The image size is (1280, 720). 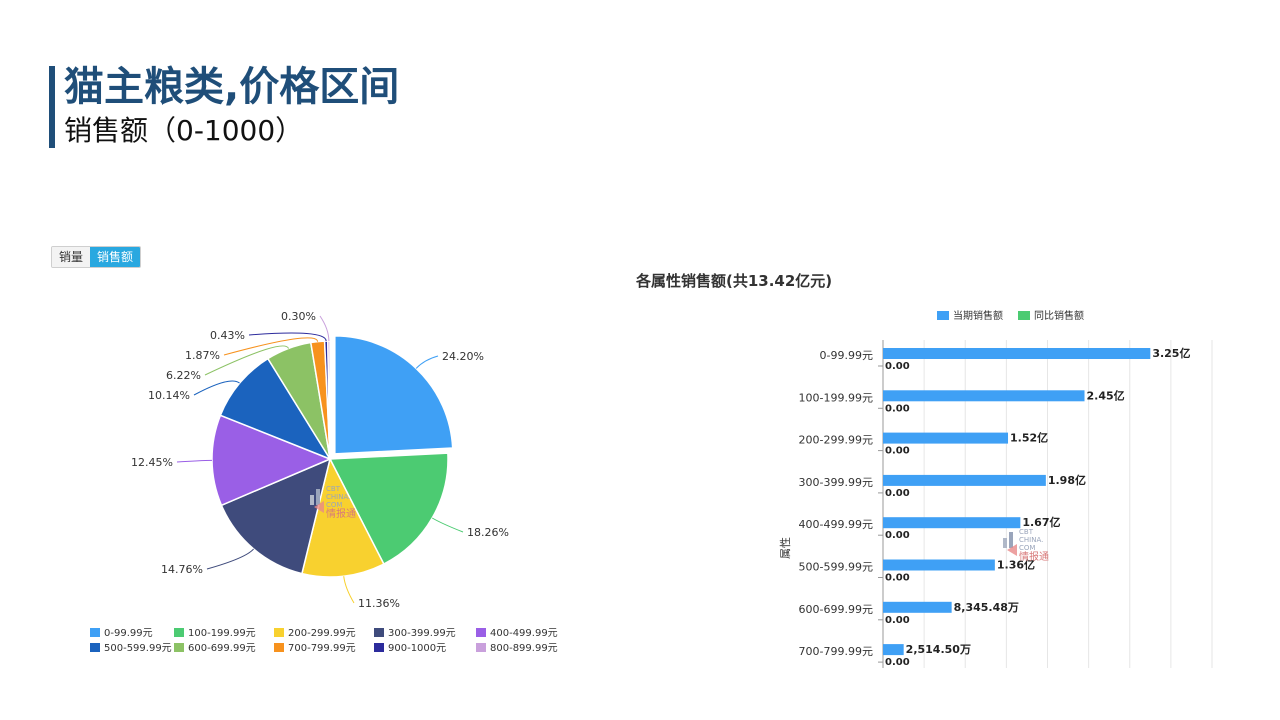 I want to click on toggle-sales-volume: 销量, so click(x=71, y=257).